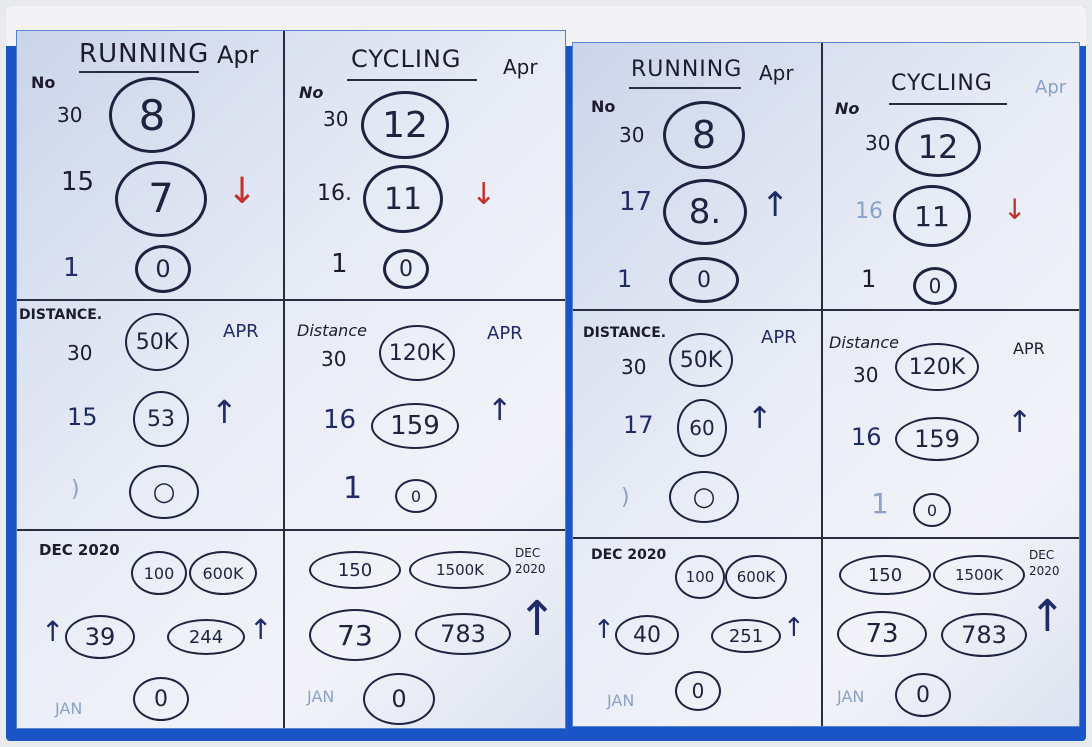 This screenshot has width=1092, height=747. I want to click on running-current-distance-ellipse: 244, so click(206, 637).